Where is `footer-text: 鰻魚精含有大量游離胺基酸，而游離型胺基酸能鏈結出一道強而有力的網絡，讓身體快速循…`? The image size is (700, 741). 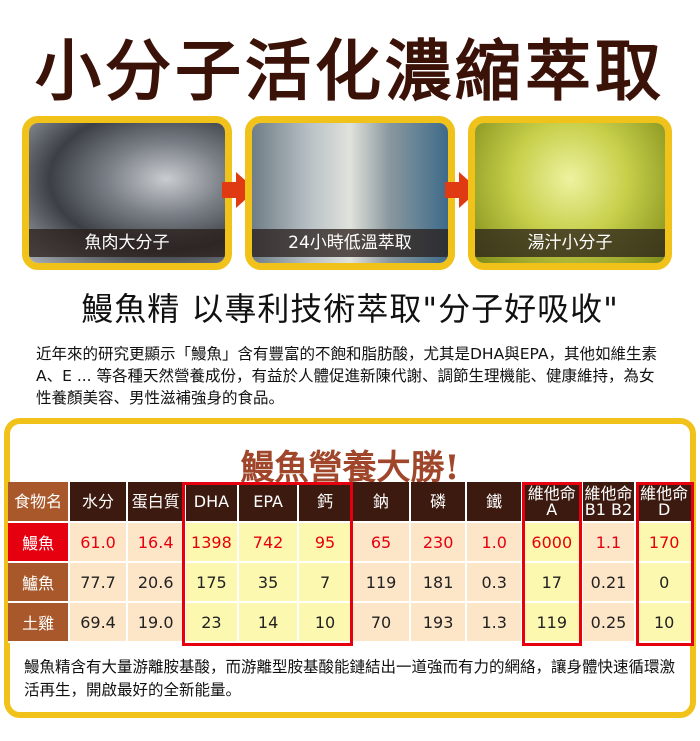
footer-text: 鰻魚精含有大量游離胺基酸，而游離型胺基酸能鏈結出一道強而有力的網絡，讓身體快速循… is located at coordinates (350, 678).